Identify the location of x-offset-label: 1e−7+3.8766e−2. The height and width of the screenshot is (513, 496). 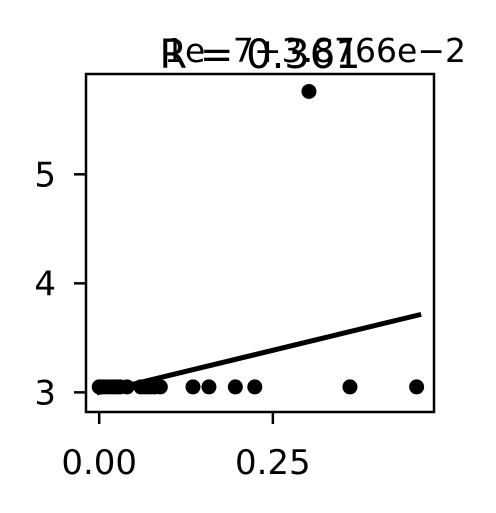
(315, 50).